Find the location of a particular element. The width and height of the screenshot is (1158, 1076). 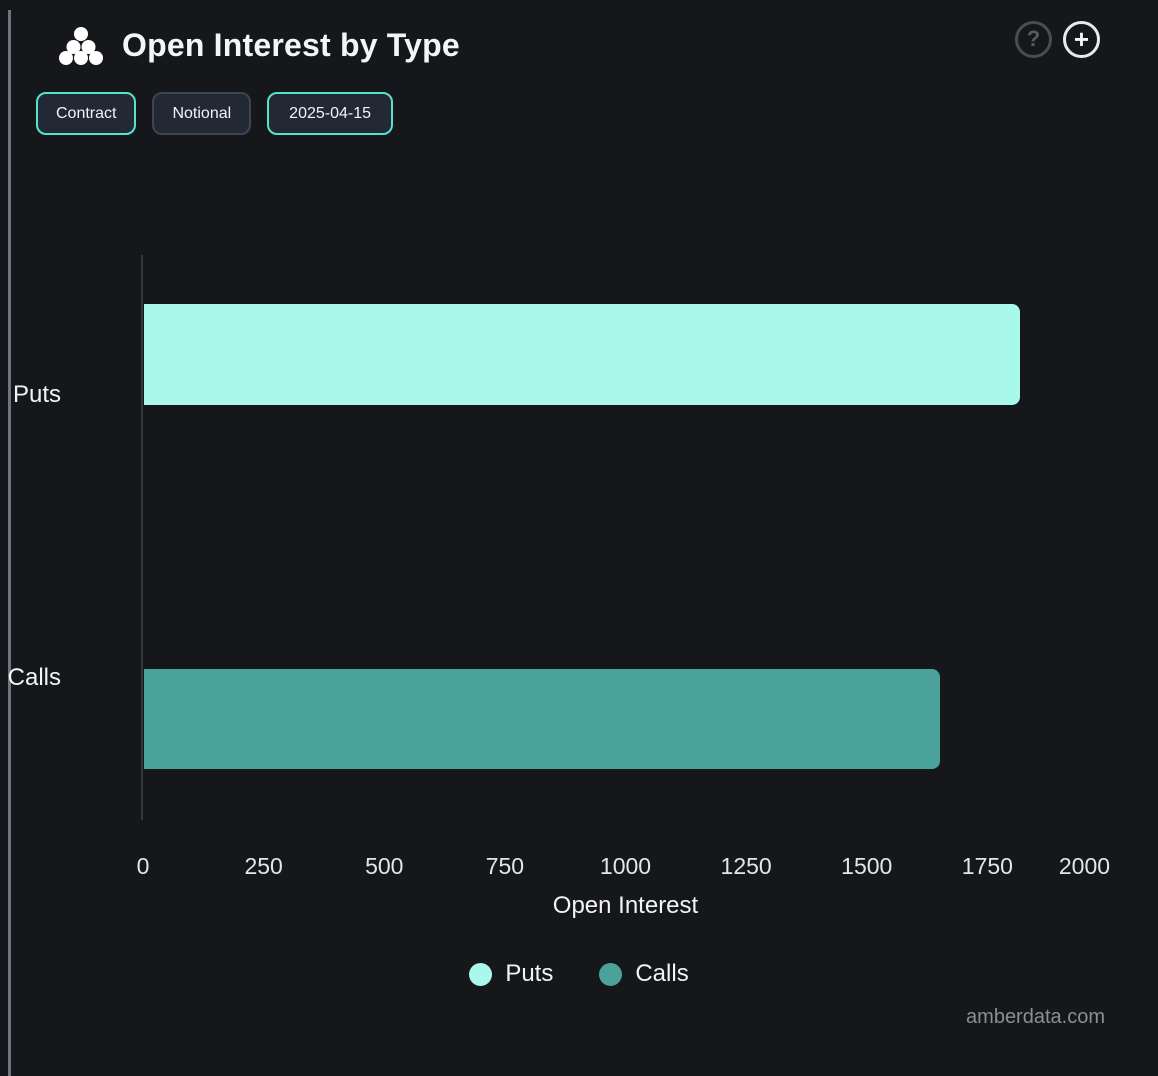

x-tick-label: 0 is located at coordinates (143, 866).